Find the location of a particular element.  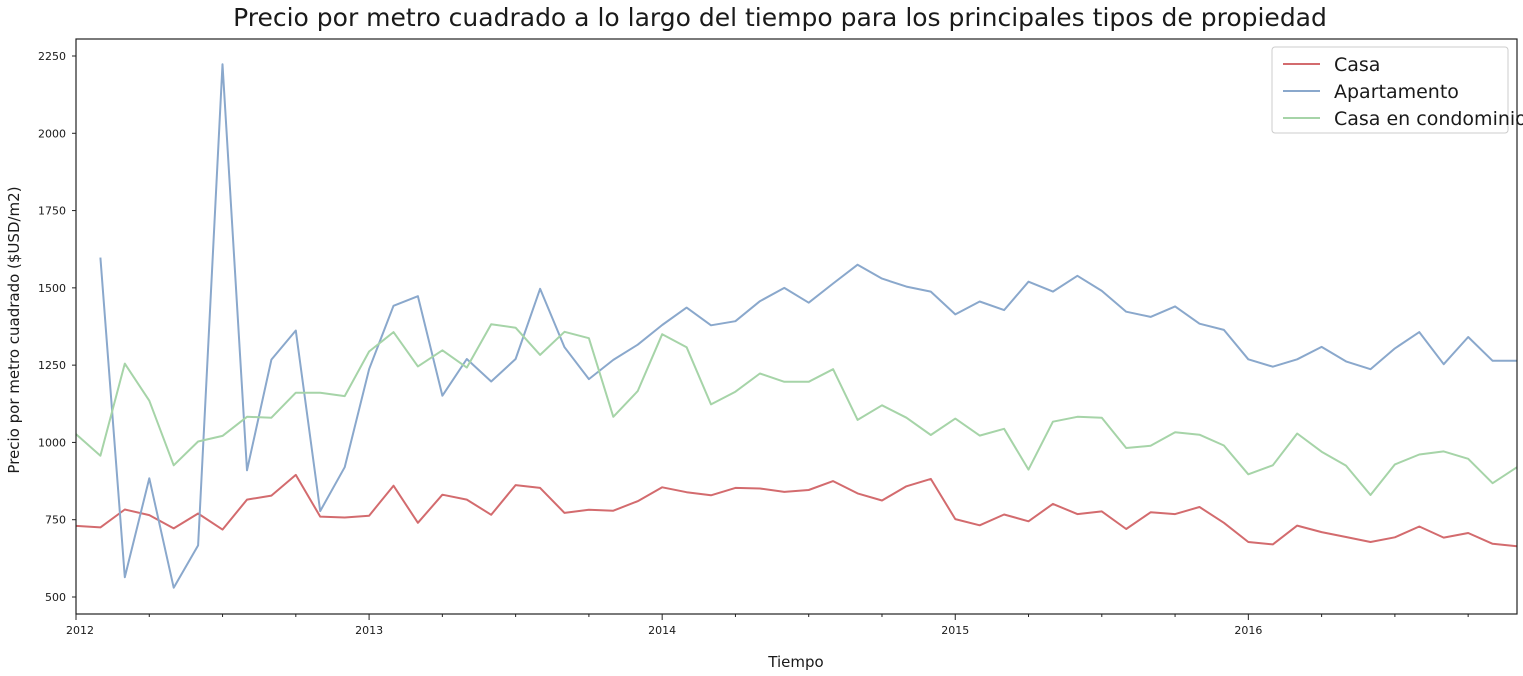

x-tick-label: 2014 is located at coordinates (662, 630).